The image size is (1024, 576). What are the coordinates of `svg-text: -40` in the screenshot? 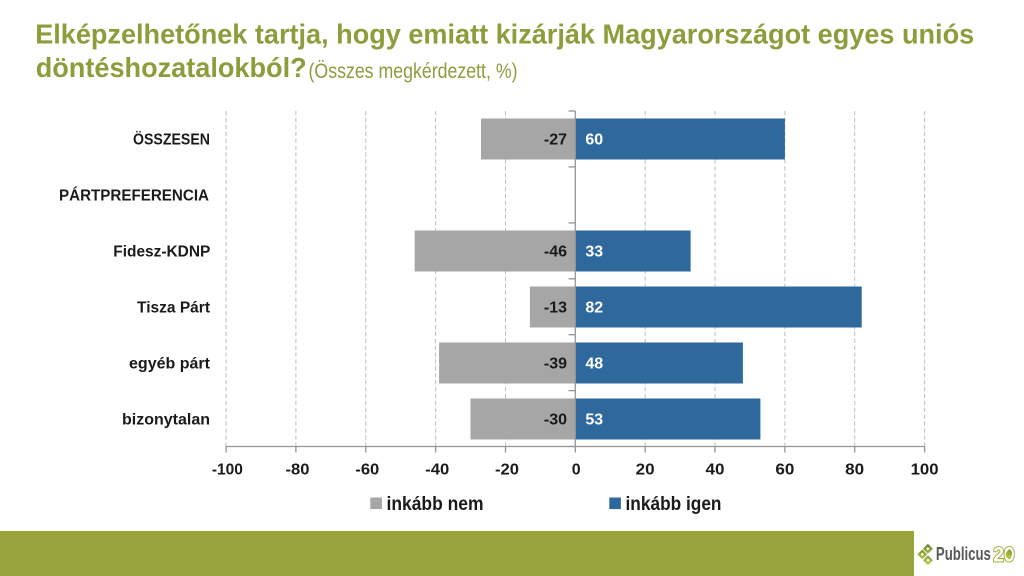 It's located at (437, 470).